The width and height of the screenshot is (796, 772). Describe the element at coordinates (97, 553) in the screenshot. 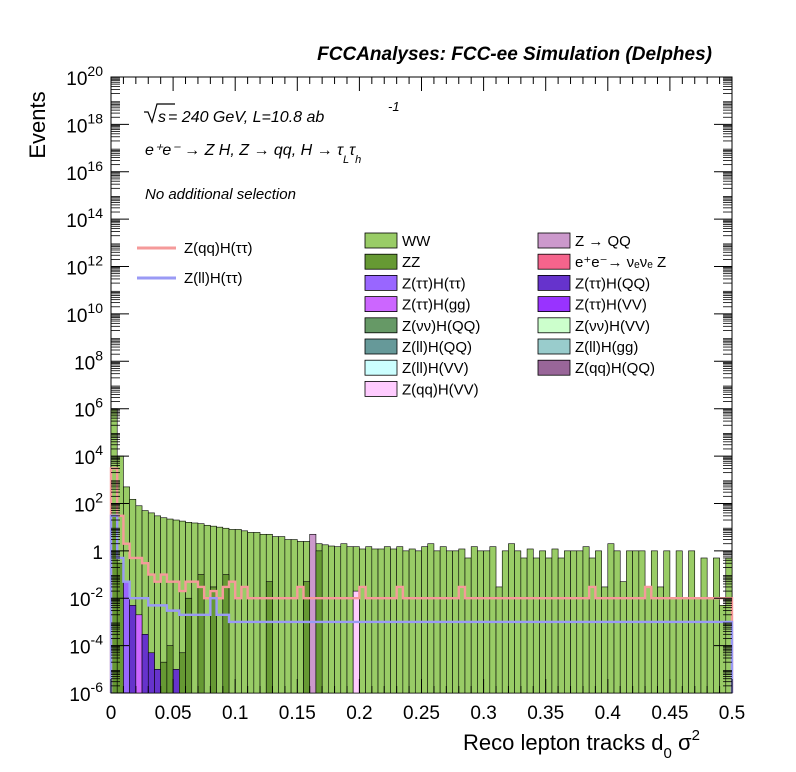

I see `y-tick-label: 1` at that location.